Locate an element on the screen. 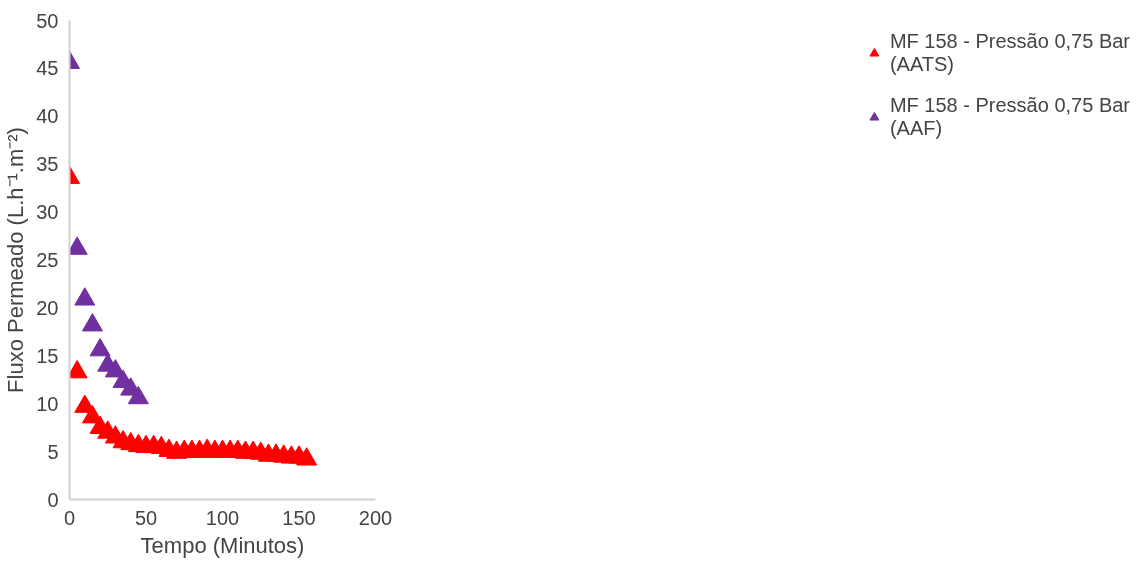  y-tick-label: 5 is located at coordinates (53, 451).